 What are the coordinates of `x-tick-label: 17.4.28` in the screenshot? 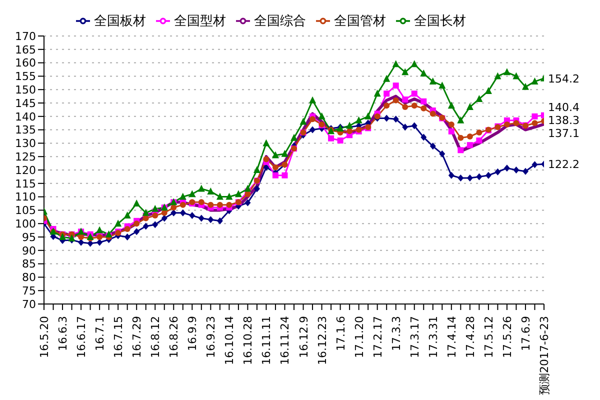 It's located at (470, 337).